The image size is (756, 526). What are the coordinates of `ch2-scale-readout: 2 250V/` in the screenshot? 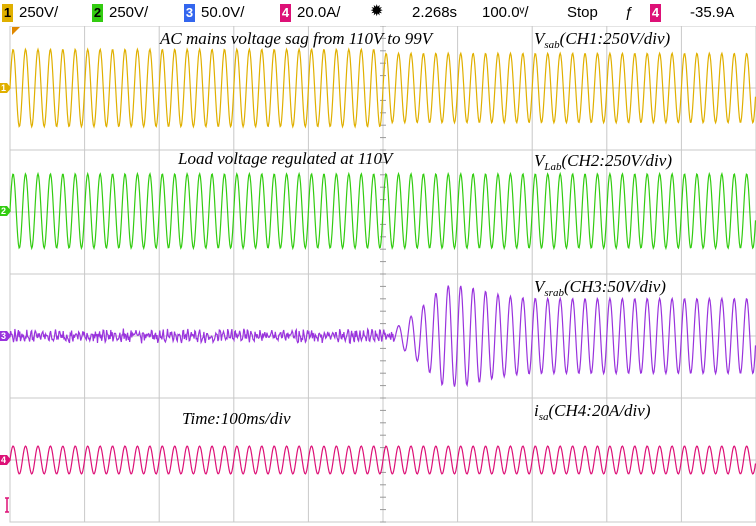 It's located at (120, 13).